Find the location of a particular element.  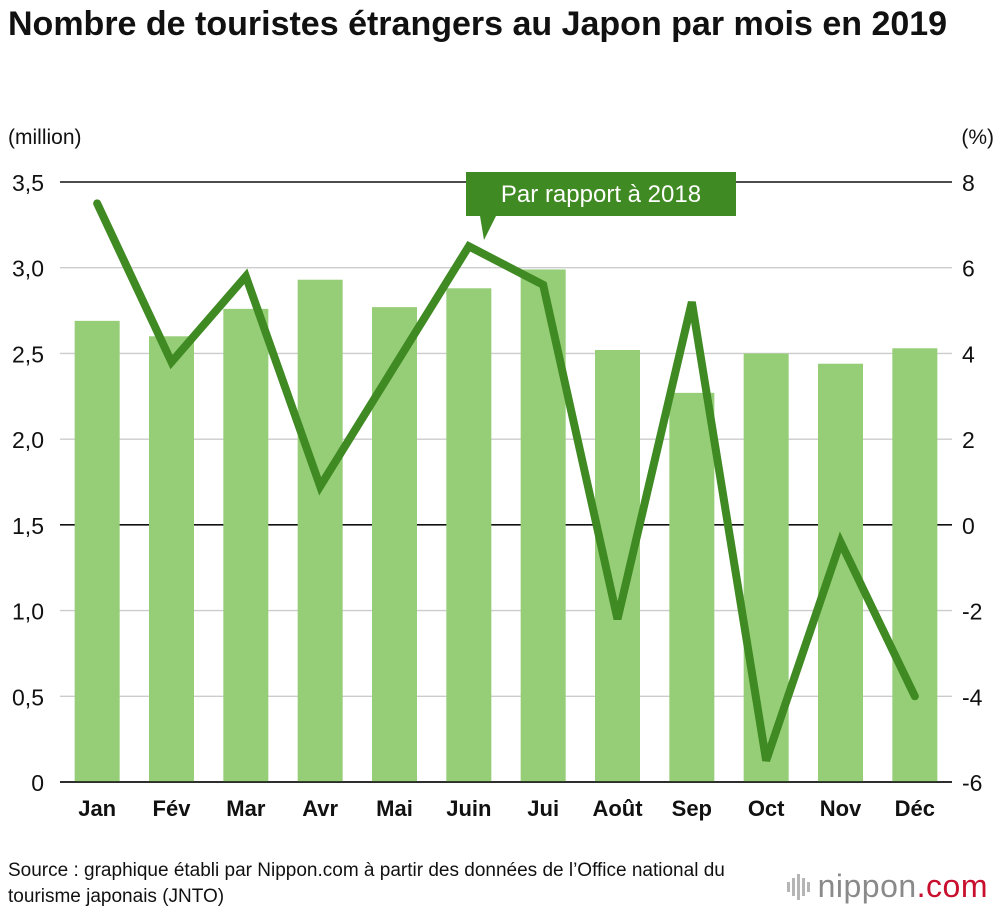

left-tick-label: 0,5 is located at coordinates (28, 697).